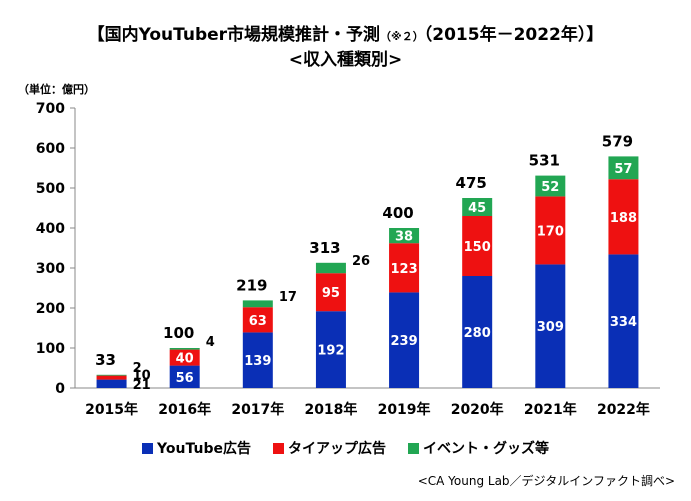  I want to click on legend-swatch-tieup-ads, so click(278, 448).